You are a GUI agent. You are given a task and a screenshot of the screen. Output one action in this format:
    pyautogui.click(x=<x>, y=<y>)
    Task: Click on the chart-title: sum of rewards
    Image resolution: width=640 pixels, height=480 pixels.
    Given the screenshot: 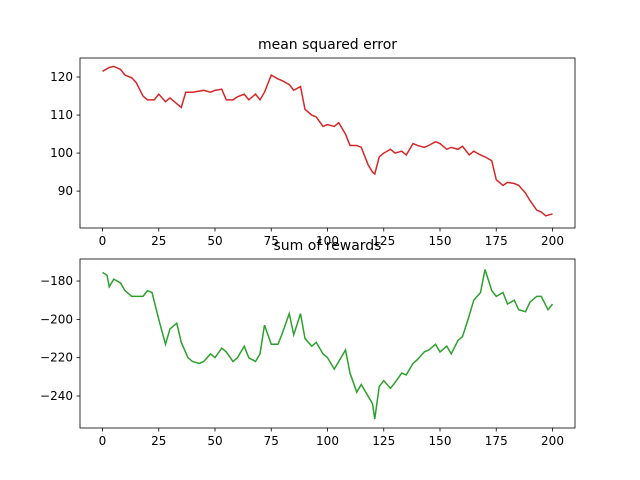 What is the action you would take?
    pyautogui.click(x=328, y=246)
    